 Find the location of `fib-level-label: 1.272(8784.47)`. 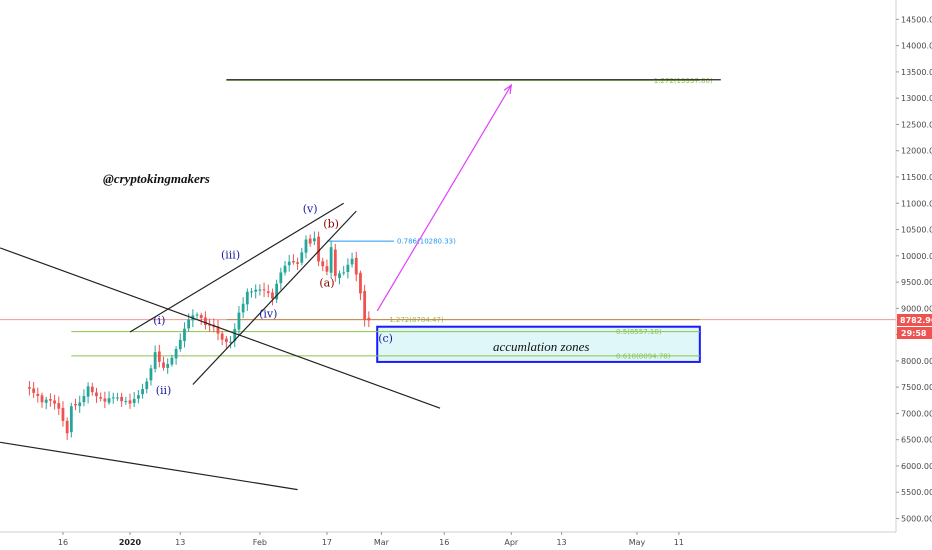

fib-level-label: 1.272(8784.47) is located at coordinates (416, 320).